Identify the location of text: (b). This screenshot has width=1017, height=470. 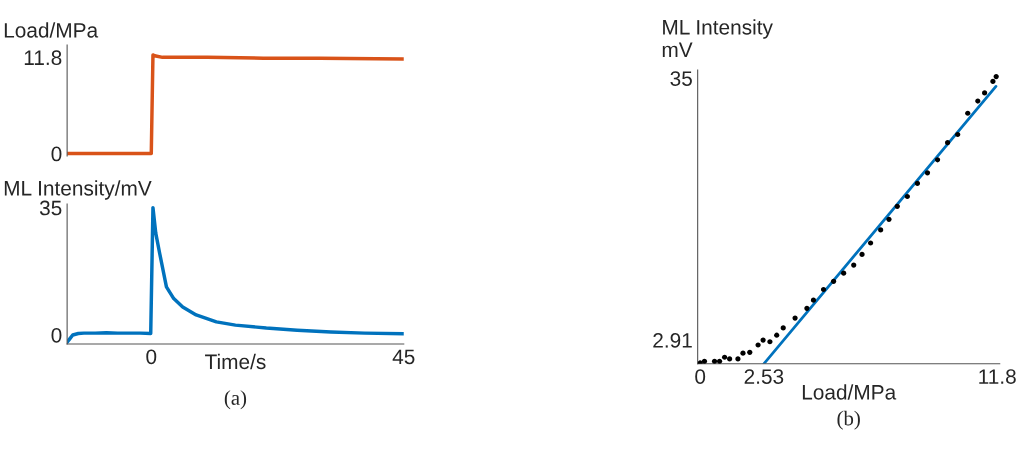
(848, 420).